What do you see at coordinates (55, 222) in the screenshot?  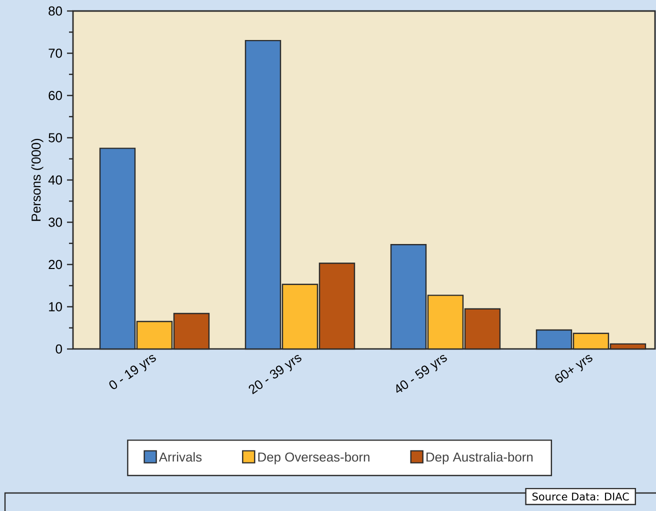 I see `y-tick-label: 30` at bounding box center [55, 222].